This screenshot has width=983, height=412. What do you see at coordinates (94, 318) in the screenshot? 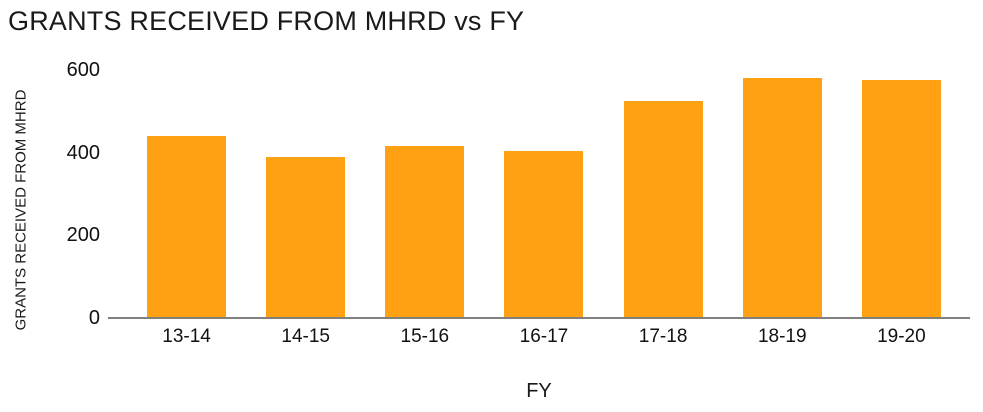
I see `y-tick-label: 0` at bounding box center [94, 318].